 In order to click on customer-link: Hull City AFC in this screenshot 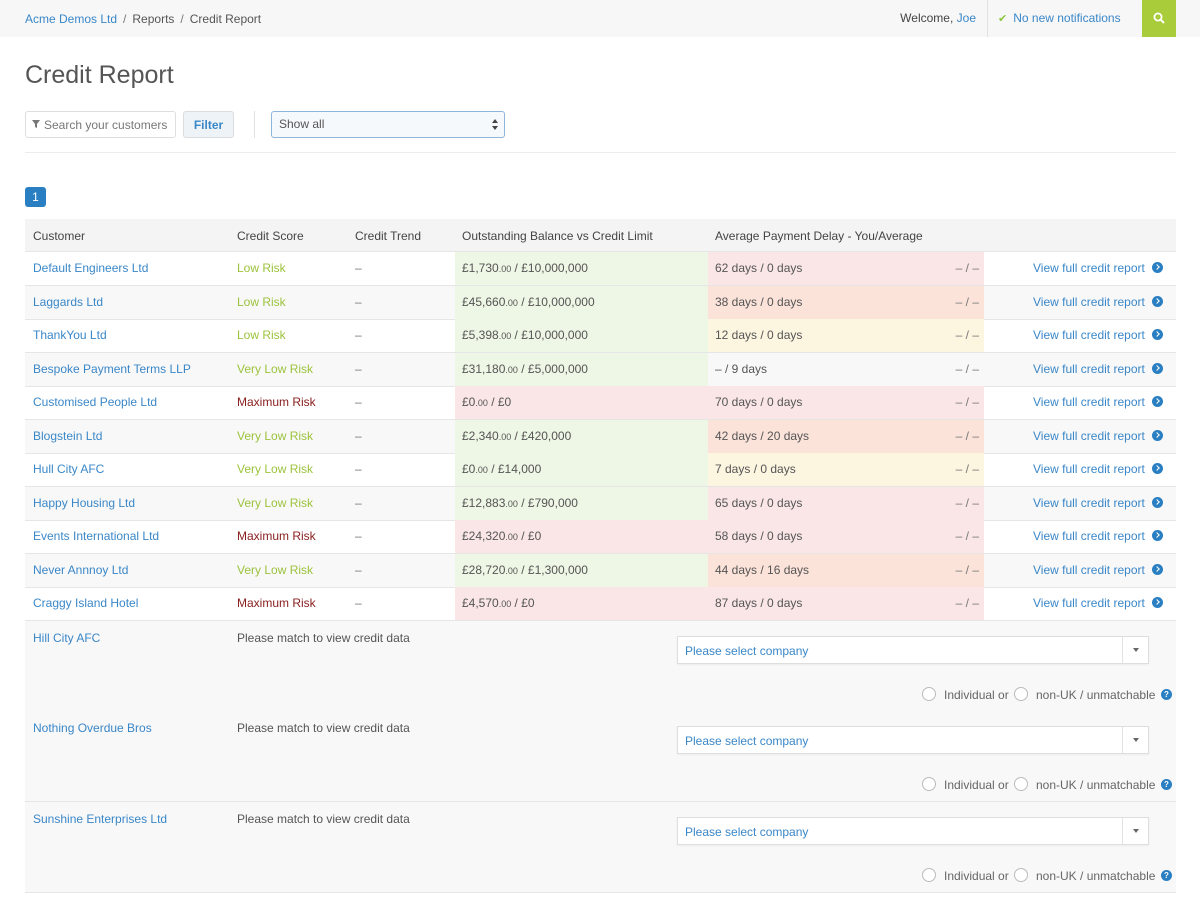, I will do `click(69, 469)`.